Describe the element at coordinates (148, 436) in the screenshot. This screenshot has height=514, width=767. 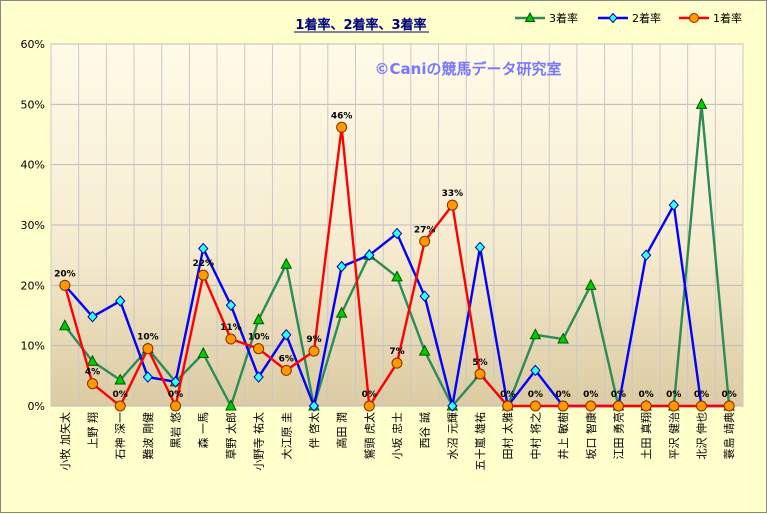
I see `x-category-label: 難波 剛健` at that location.